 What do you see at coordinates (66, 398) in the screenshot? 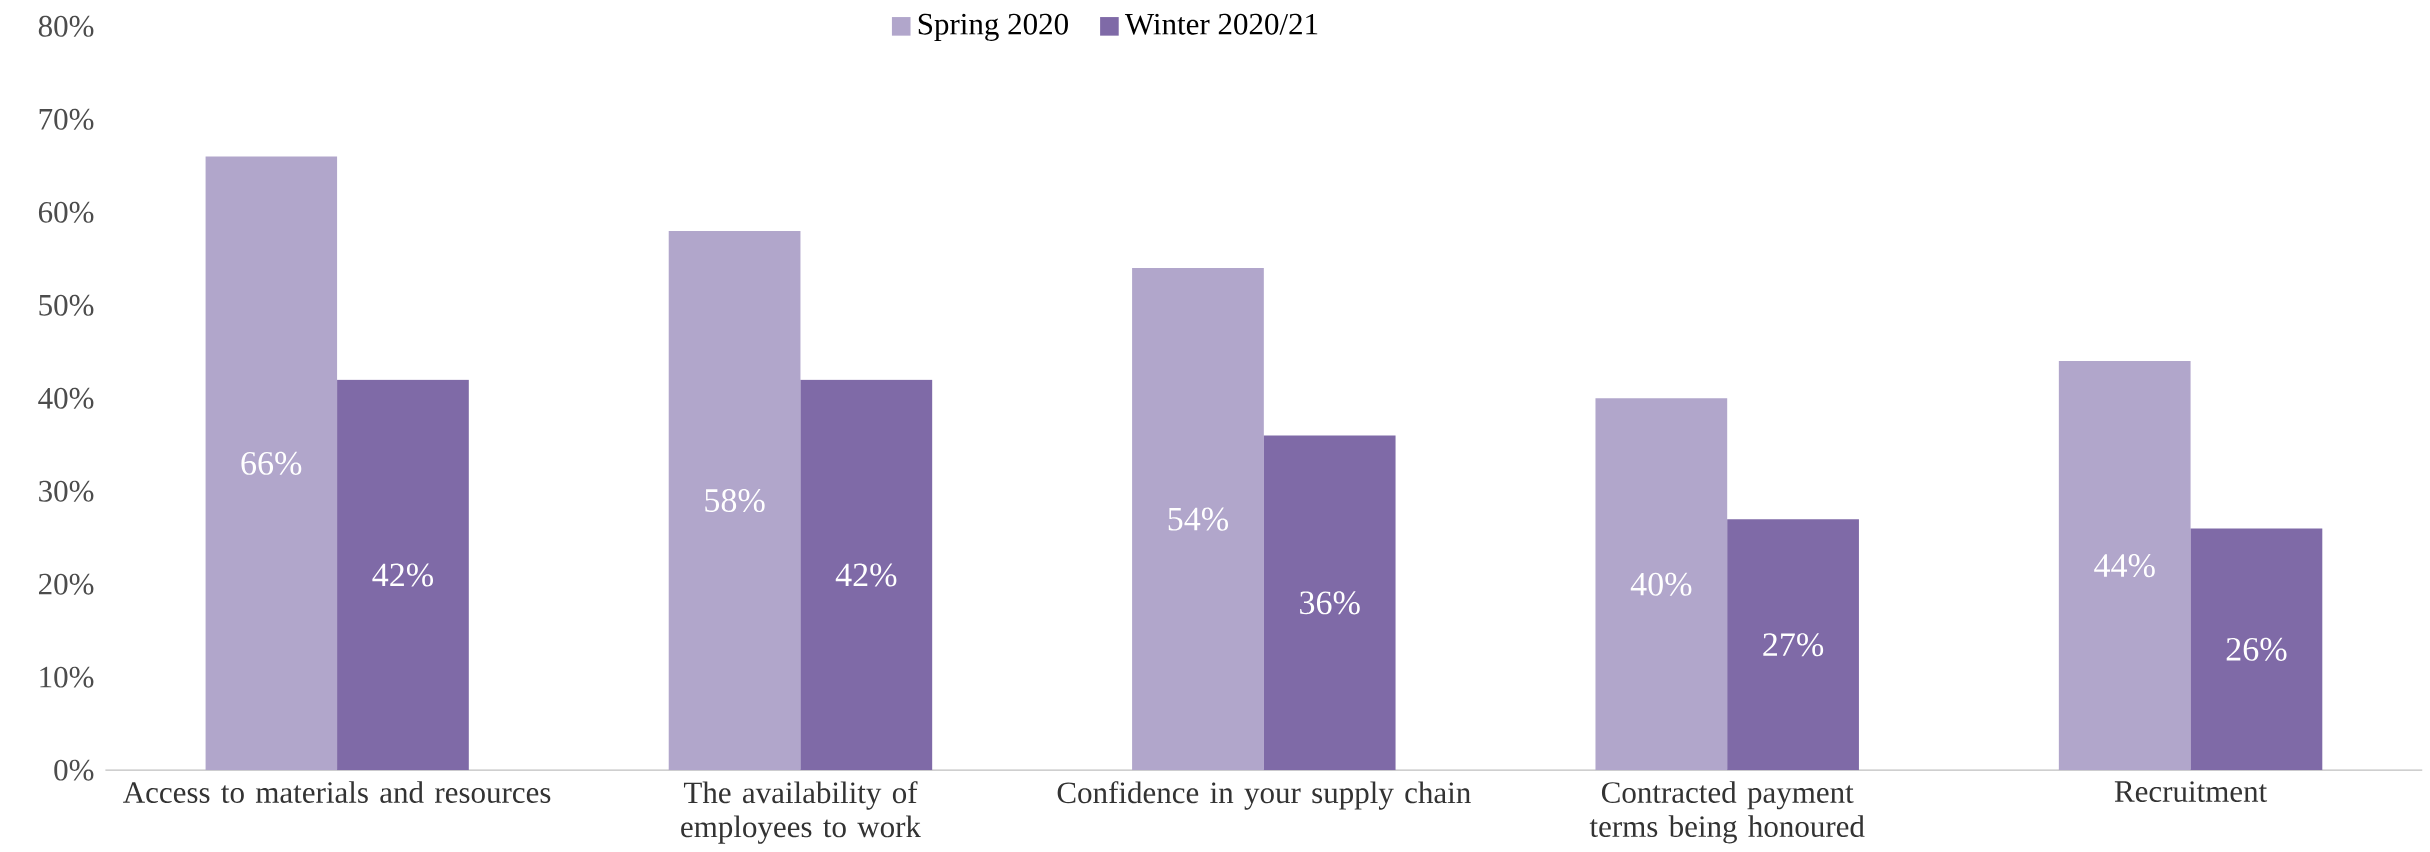
I see `y-tick-label: 40%` at bounding box center [66, 398].